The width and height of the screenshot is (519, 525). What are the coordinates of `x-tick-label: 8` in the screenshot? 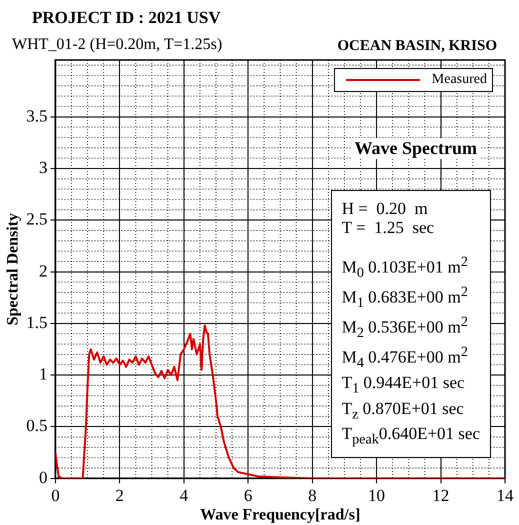 It's located at (312, 496).